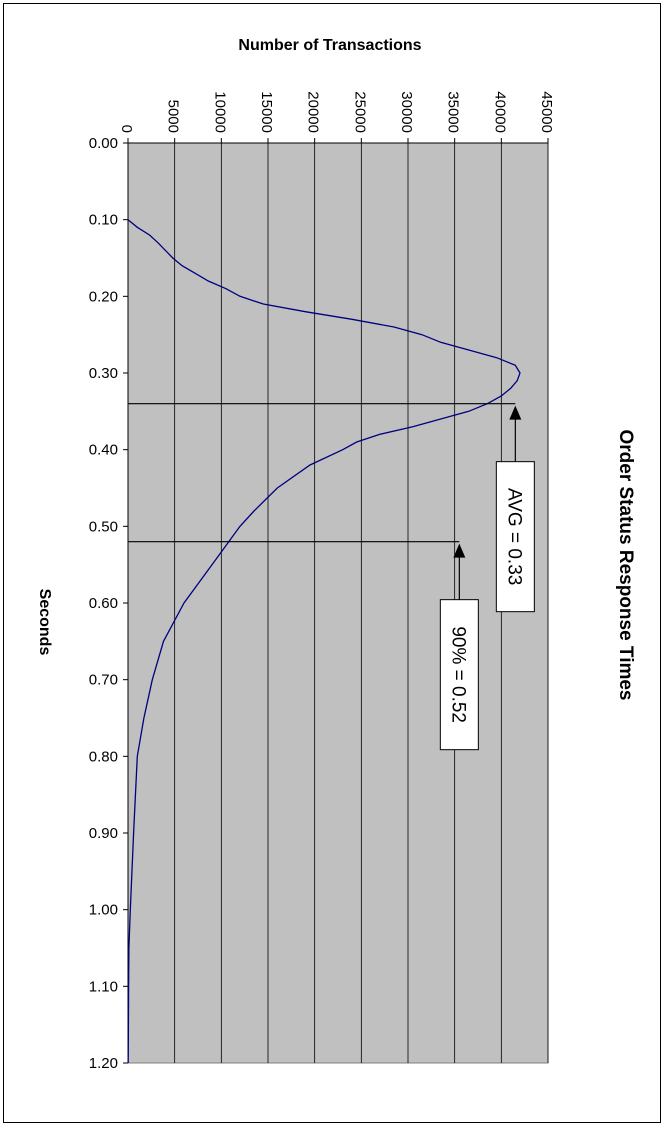 This screenshot has height=1129, width=667. Describe the element at coordinates (44, 622) in the screenshot. I see `x-axis-title: Seconds` at that location.